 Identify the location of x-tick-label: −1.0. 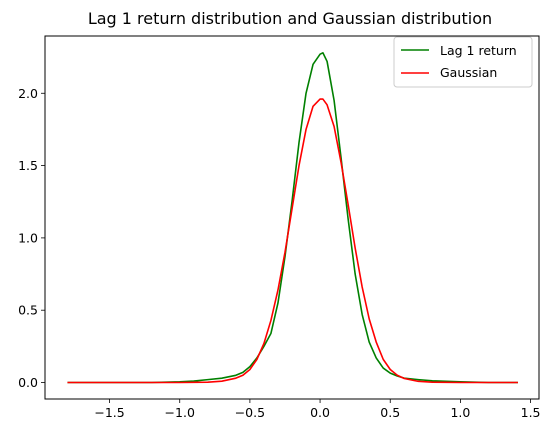
(180, 412).